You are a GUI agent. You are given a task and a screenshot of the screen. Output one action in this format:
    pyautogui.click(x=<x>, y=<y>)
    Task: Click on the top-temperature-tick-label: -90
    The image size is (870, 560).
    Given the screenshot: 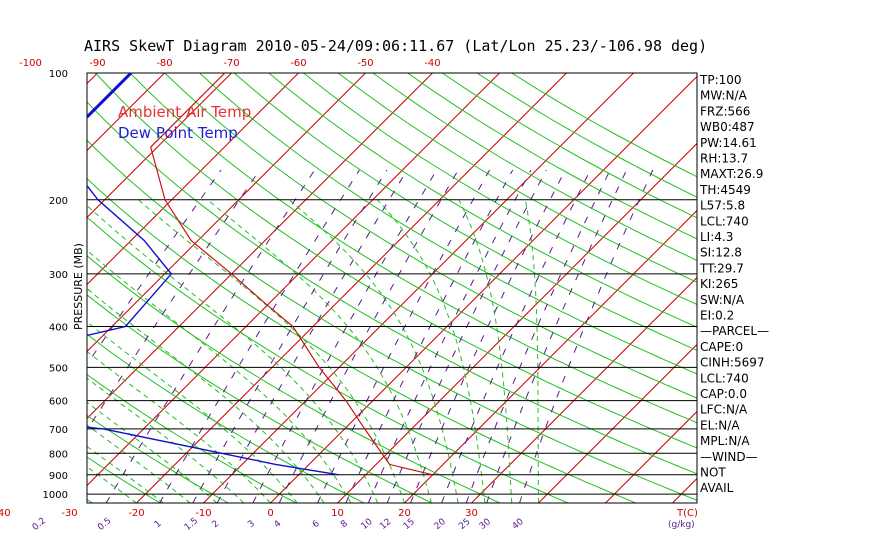 What is the action you would take?
    pyautogui.click(x=97, y=63)
    